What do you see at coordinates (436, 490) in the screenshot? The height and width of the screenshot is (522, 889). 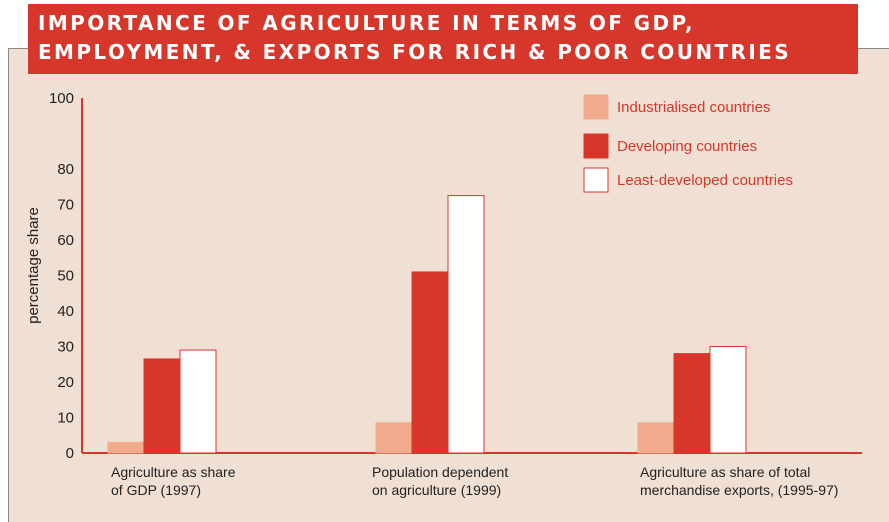 I see `x-category-label: on agriculture (1999)` at bounding box center [436, 490].